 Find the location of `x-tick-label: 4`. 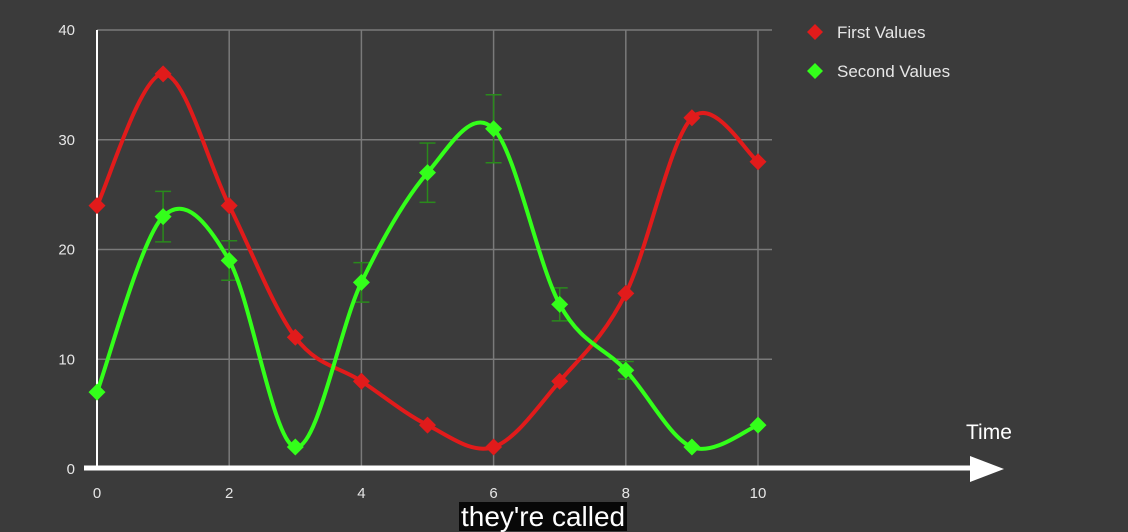

x-tick-label: 4 is located at coordinates (361, 493).